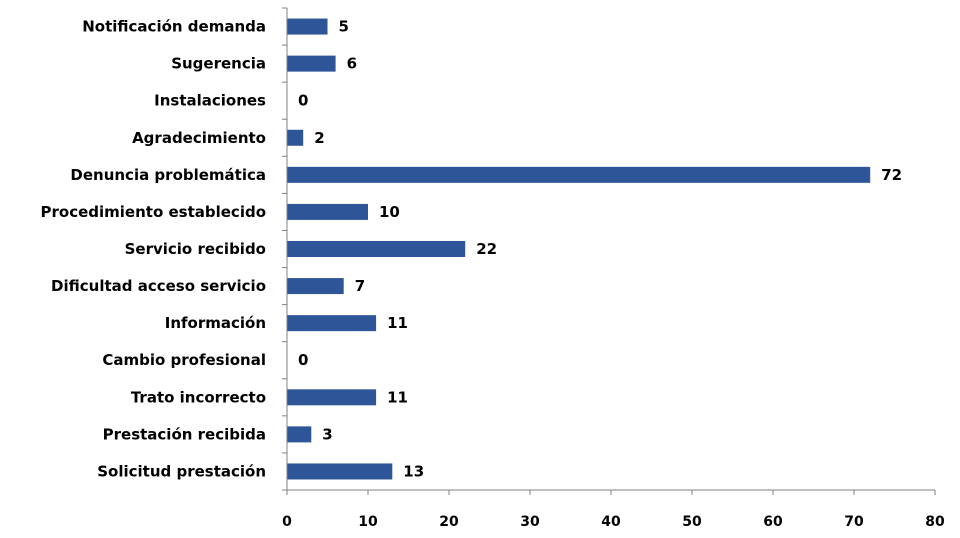 The height and width of the screenshot is (538, 960). Describe the element at coordinates (413, 471) in the screenshot. I see `value-label: 13` at that location.